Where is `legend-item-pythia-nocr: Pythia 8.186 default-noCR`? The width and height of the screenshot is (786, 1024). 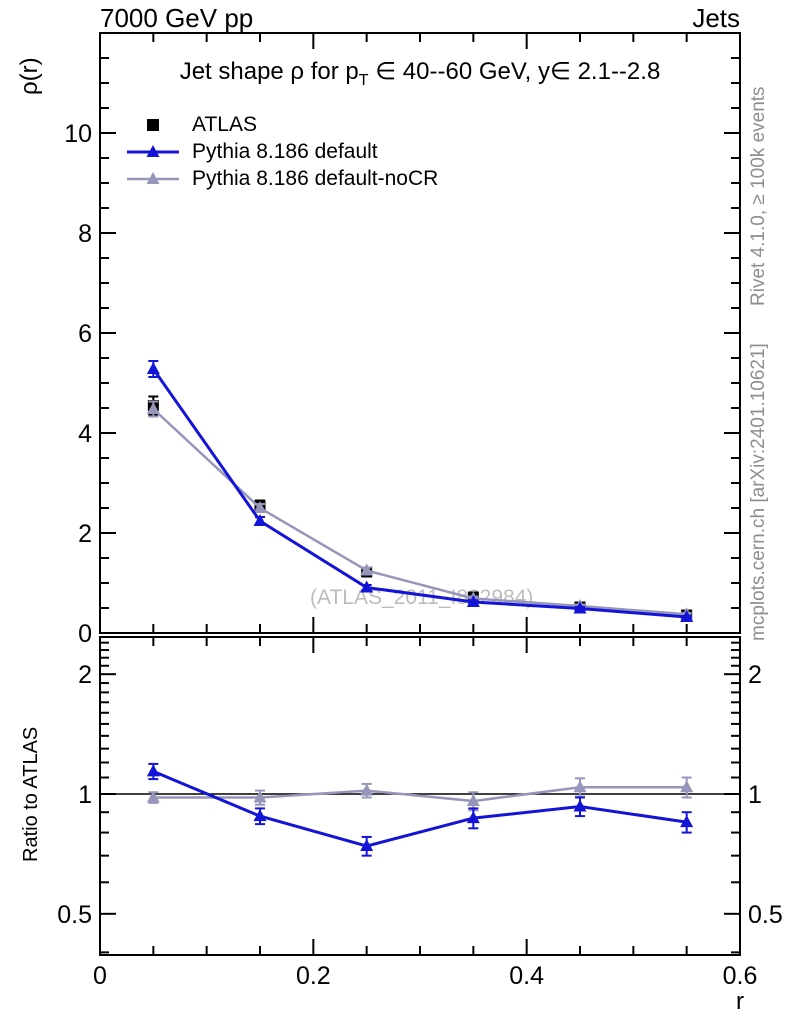
legend-item-pythia-nocr: Pythia 8.186 default-noCR is located at coordinates (282, 178).